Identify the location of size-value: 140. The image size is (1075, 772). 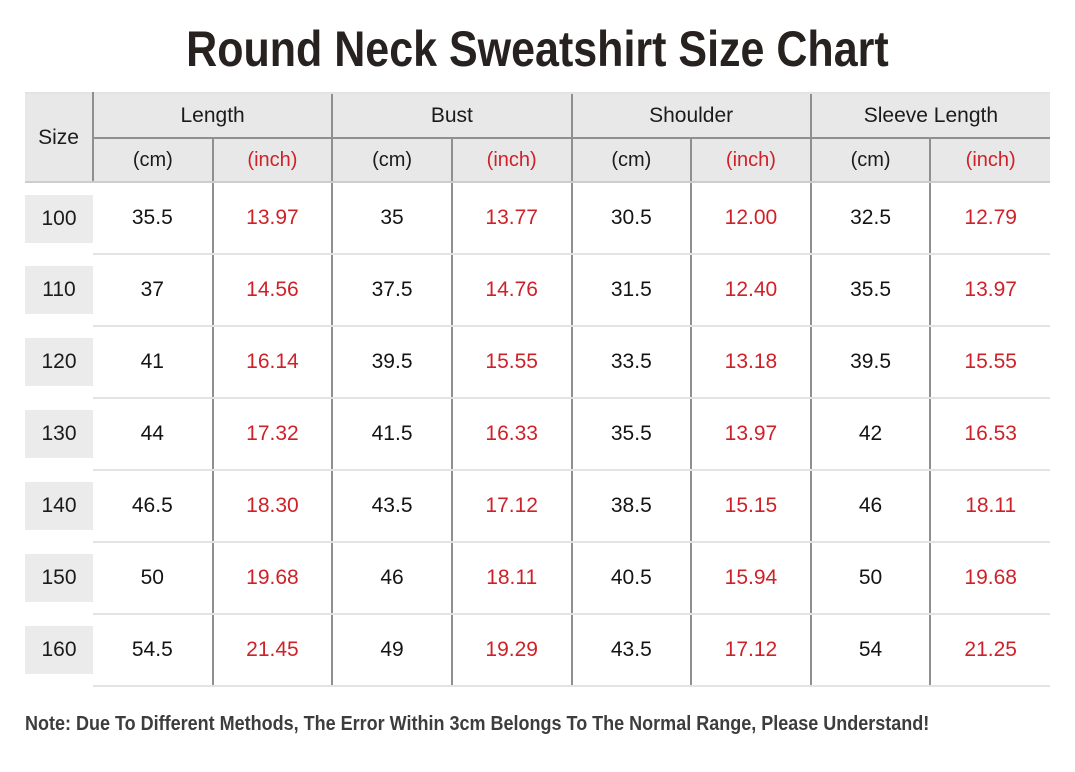
(59, 506).